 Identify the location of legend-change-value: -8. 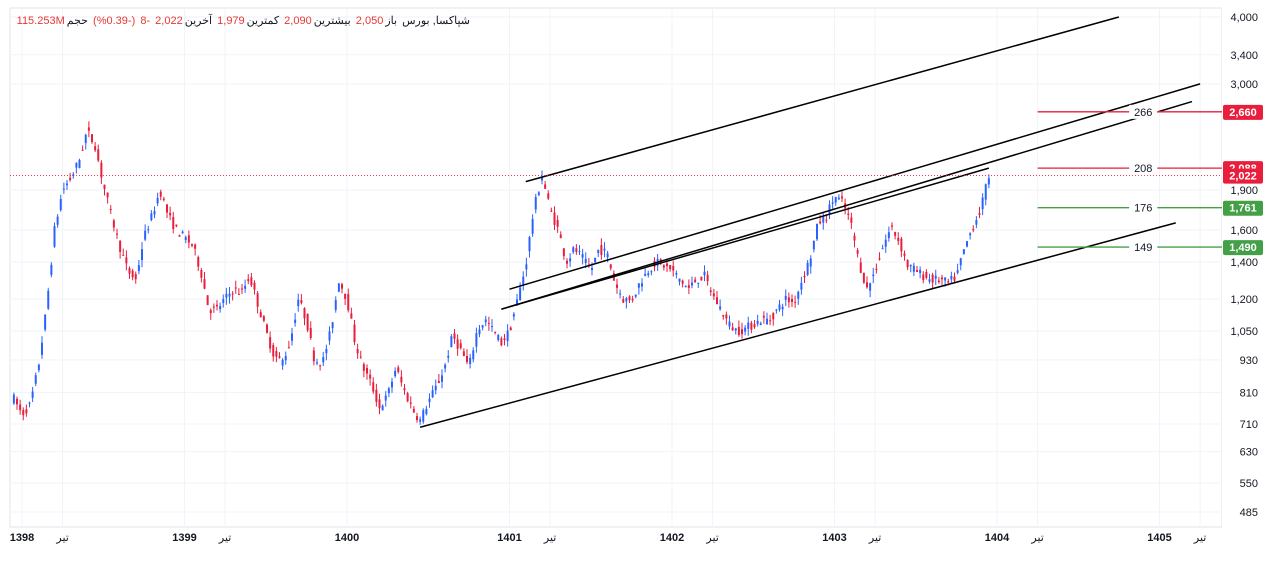
(145, 21).